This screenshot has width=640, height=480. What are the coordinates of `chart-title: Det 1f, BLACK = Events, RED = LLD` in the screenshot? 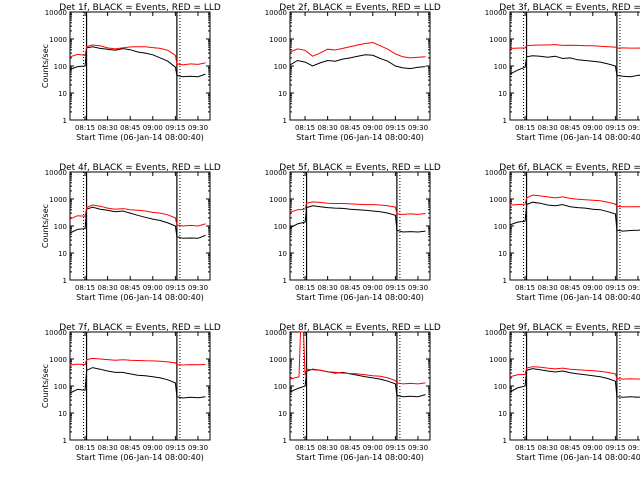 It's located at (140, 8).